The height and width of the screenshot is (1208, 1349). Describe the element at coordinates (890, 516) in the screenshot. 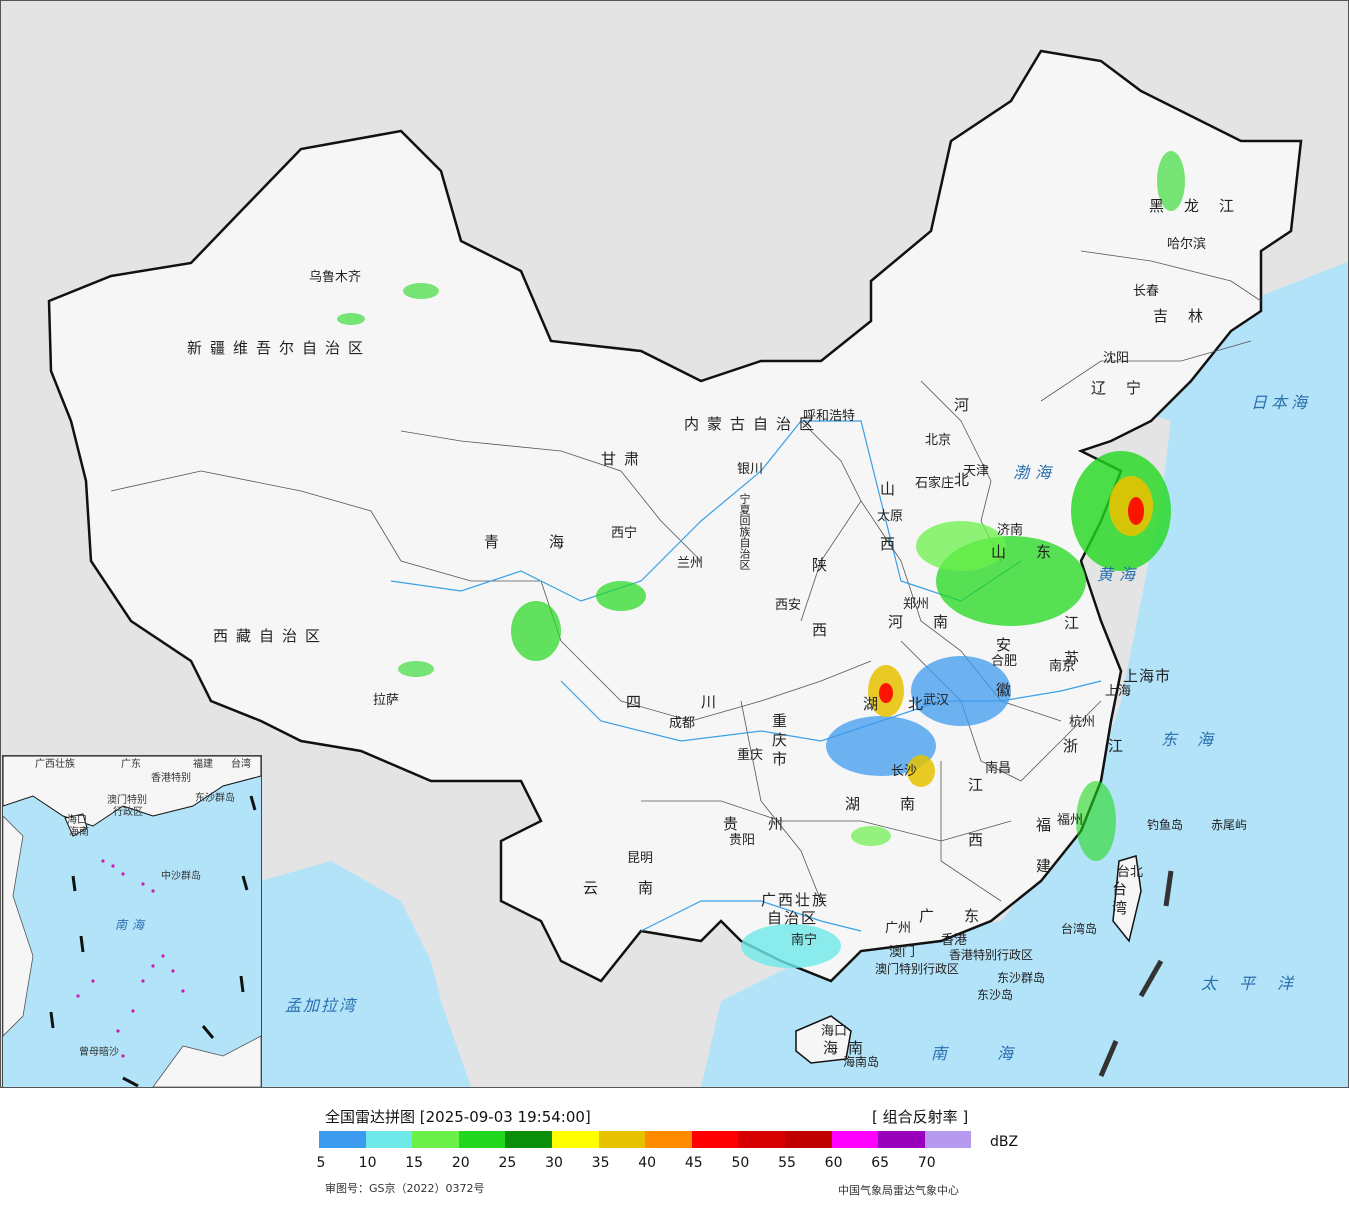

I see `city-taiyuan: 太原` at that location.